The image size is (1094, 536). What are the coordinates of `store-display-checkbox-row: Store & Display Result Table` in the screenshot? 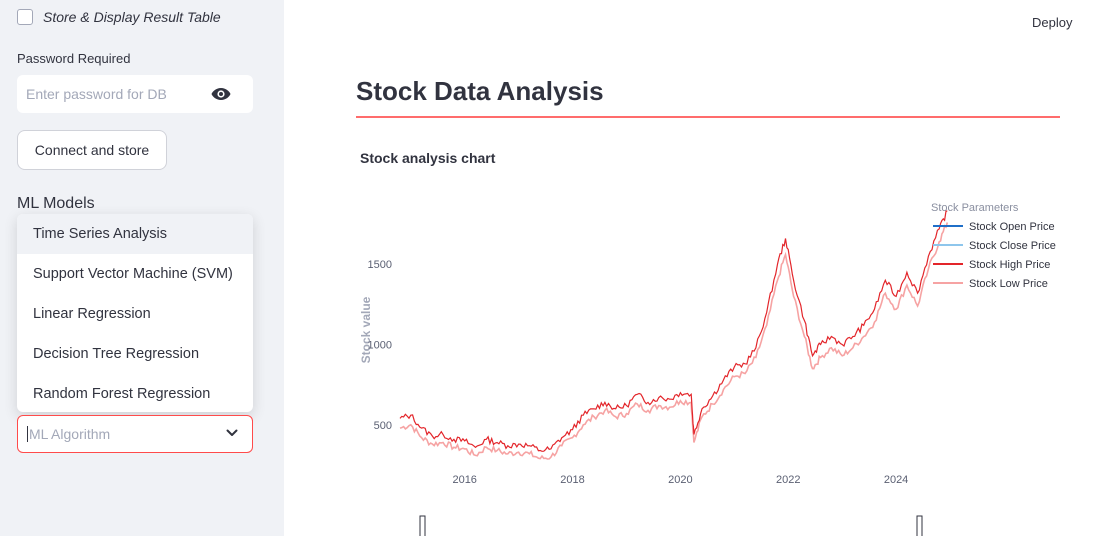 It's located at (119, 17).